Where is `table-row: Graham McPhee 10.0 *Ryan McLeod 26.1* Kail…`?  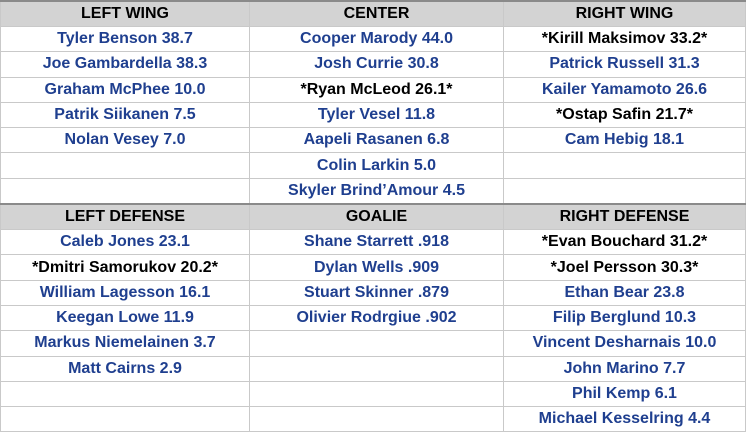 table-row: Graham McPhee 10.0 *Ryan McLeod 26.1* Kail… is located at coordinates (373, 89).